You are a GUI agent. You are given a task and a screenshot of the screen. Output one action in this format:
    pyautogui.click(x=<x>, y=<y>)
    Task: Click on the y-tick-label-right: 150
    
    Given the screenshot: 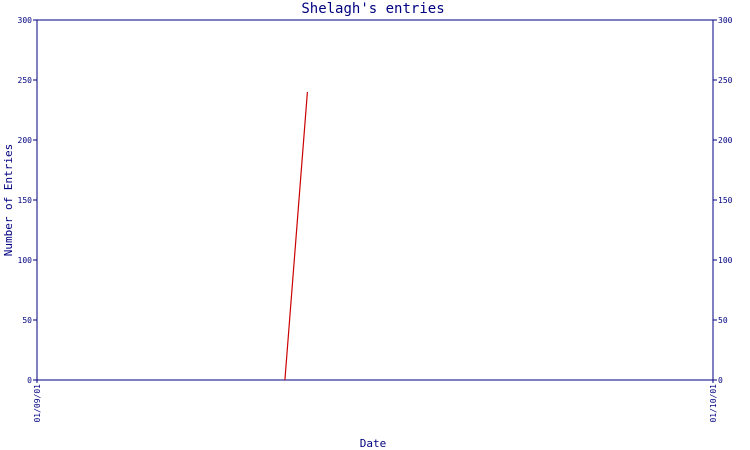 What is the action you would take?
    pyautogui.click(x=725, y=200)
    